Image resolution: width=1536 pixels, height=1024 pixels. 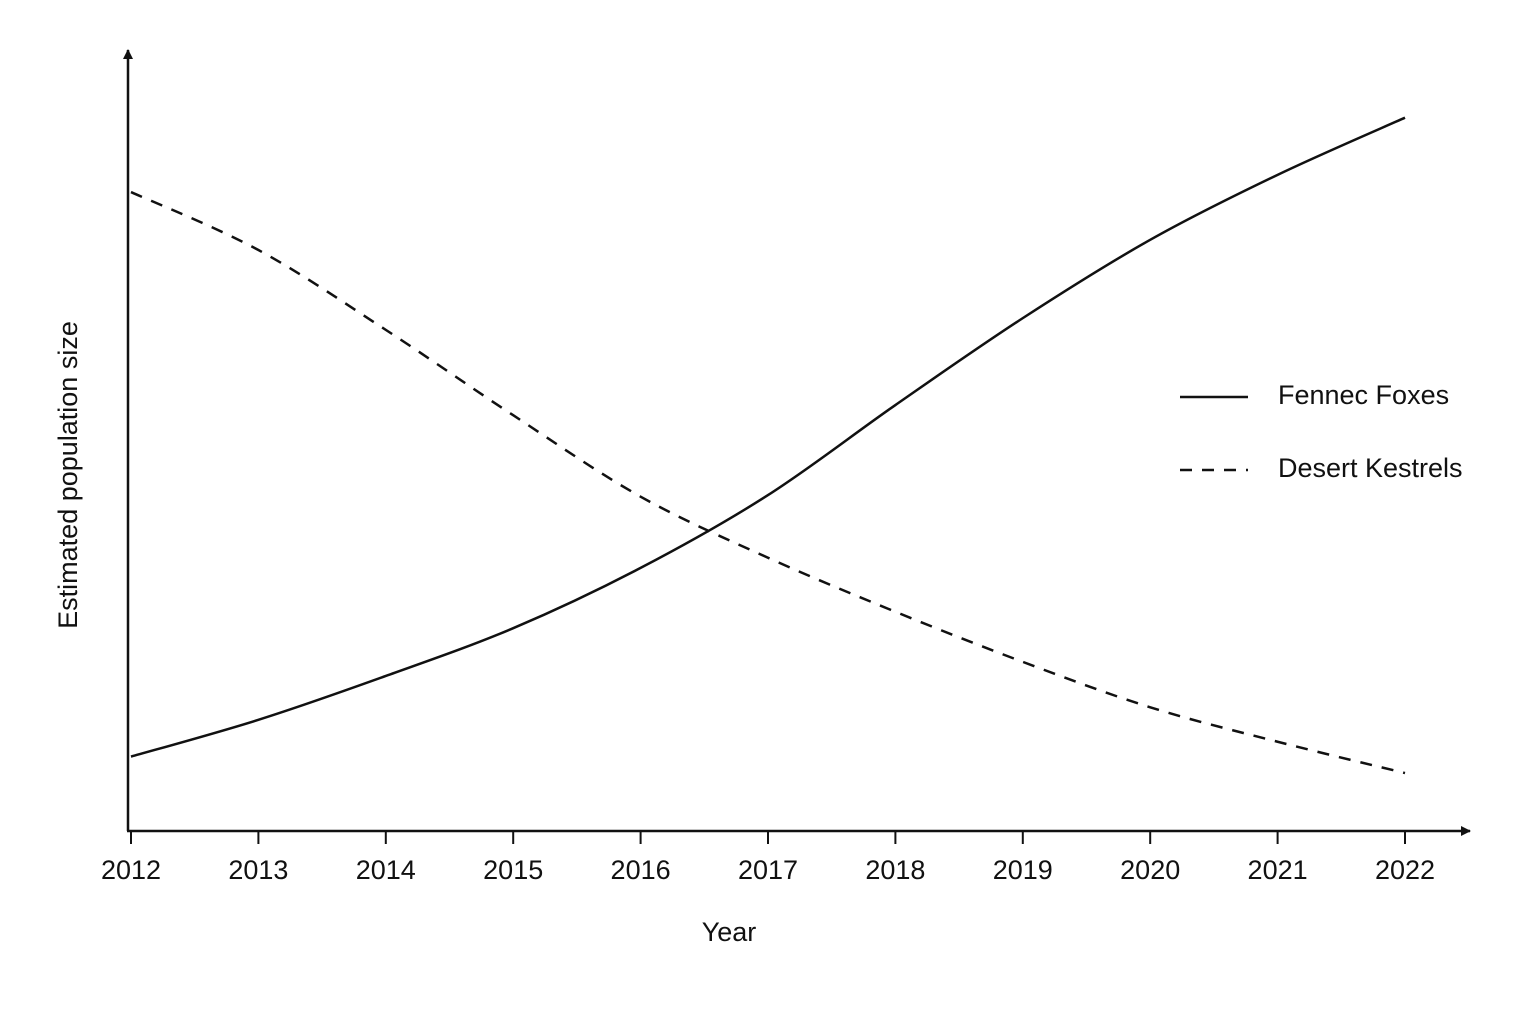 I want to click on x-tick-label: 2015, so click(x=513, y=870).